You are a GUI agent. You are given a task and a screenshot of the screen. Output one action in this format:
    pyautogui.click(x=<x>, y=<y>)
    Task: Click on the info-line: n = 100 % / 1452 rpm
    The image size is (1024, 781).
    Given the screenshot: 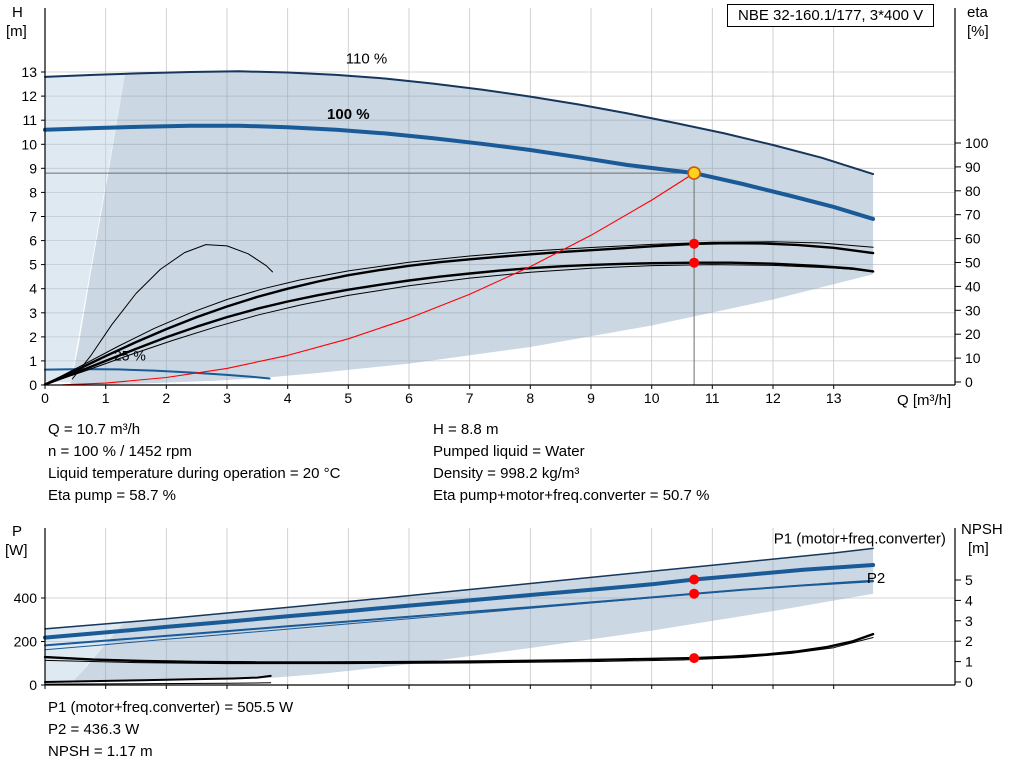 What is the action you would take?
    pyautogui.click(x=120, y=451)
    